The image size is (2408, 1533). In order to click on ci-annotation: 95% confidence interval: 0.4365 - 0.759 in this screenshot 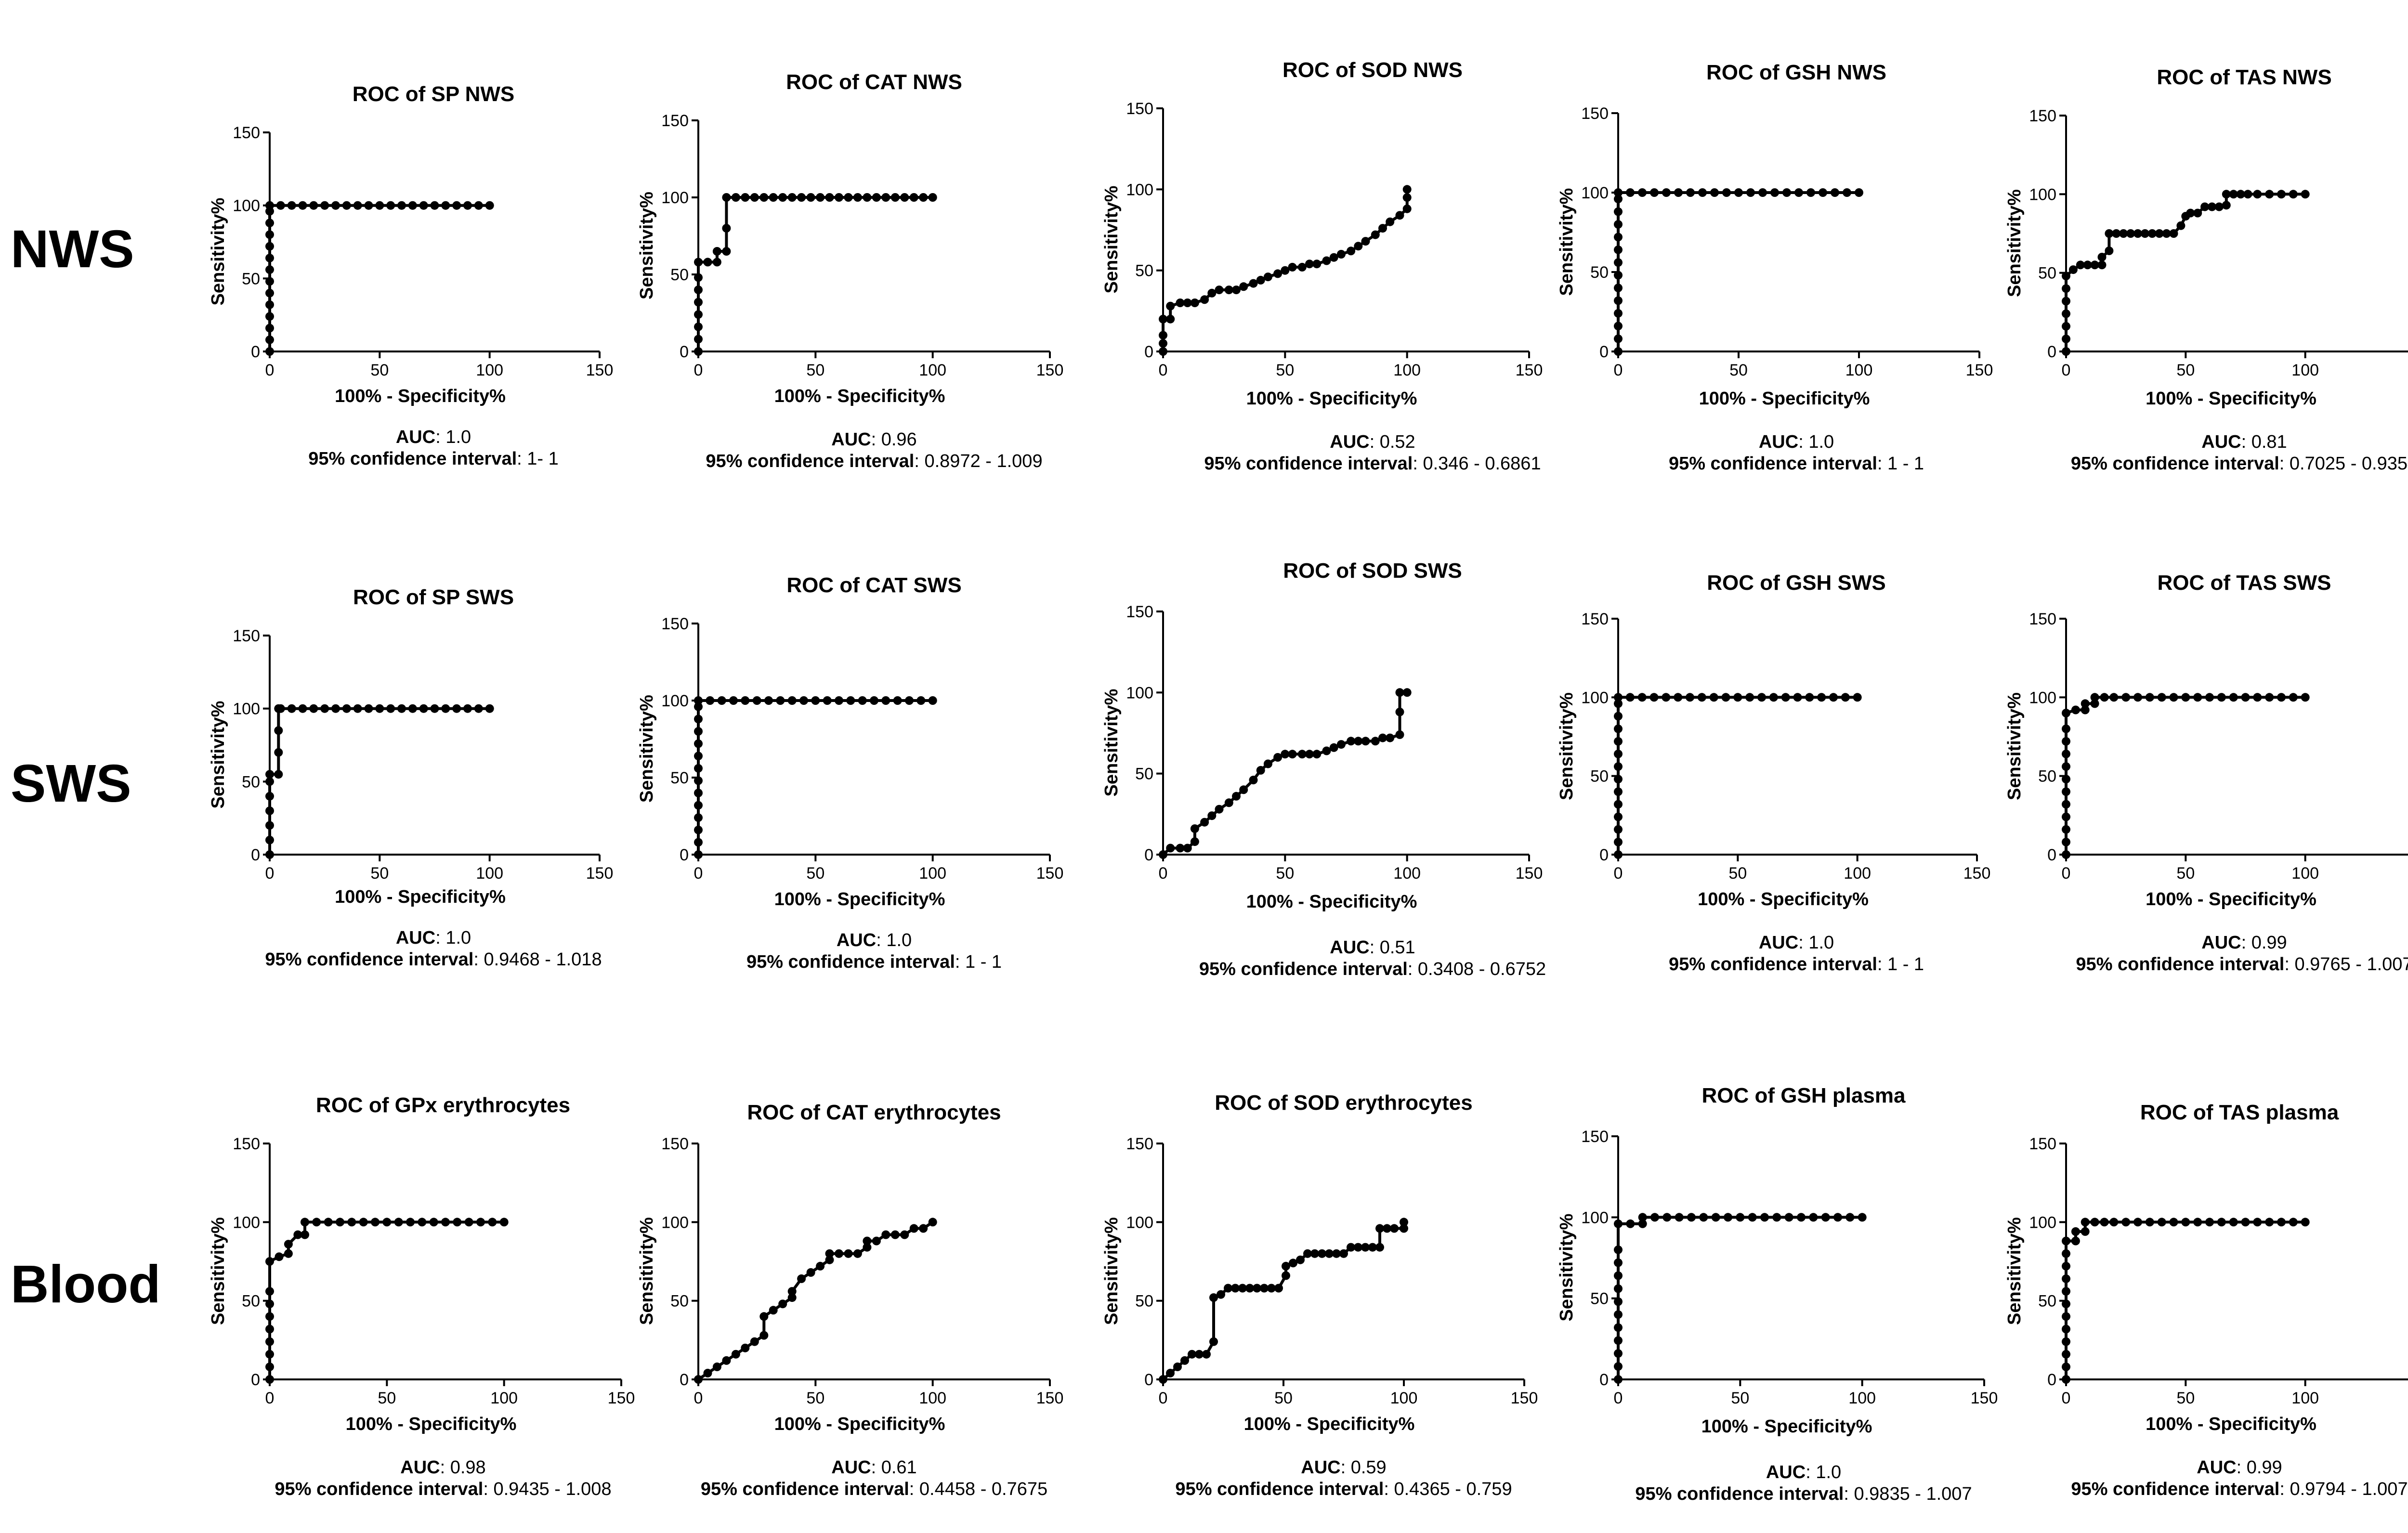, I will do `click(1343, 1489)`.